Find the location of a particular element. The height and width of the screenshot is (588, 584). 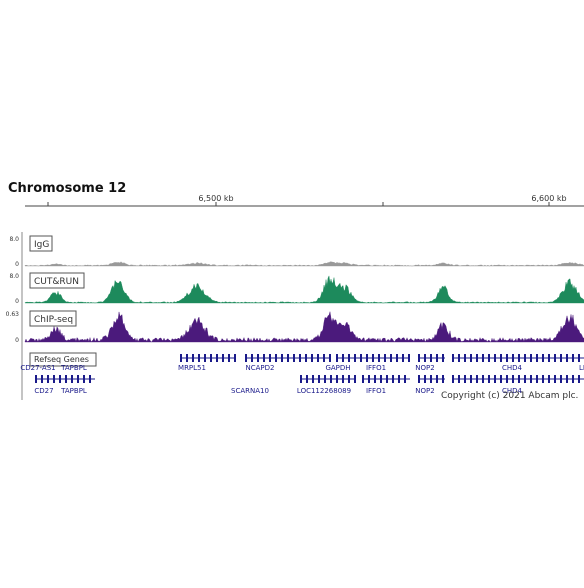

title: Chromosome 12 is located at coordinates (67, 188).